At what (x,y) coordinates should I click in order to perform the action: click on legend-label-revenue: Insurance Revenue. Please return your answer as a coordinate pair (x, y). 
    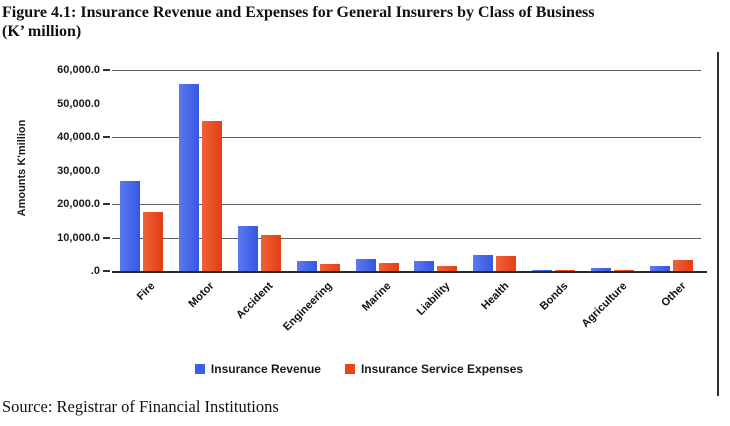
    Looking at the image, I should click on (265, 369).